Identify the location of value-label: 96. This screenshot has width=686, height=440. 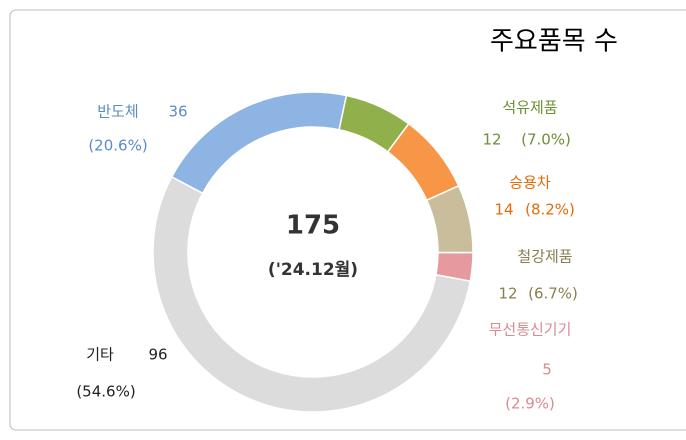
(157, 355).